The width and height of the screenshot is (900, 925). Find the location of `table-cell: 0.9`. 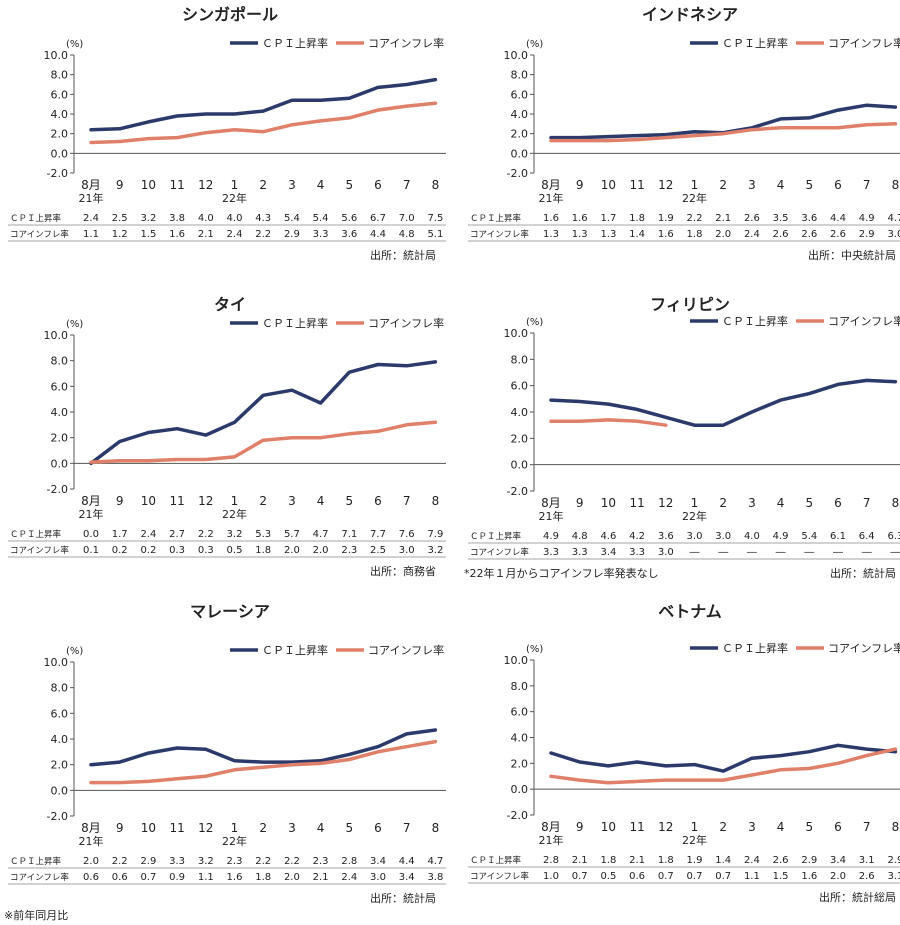

table-cell: 0.9 is located at coordinates (177, 877).